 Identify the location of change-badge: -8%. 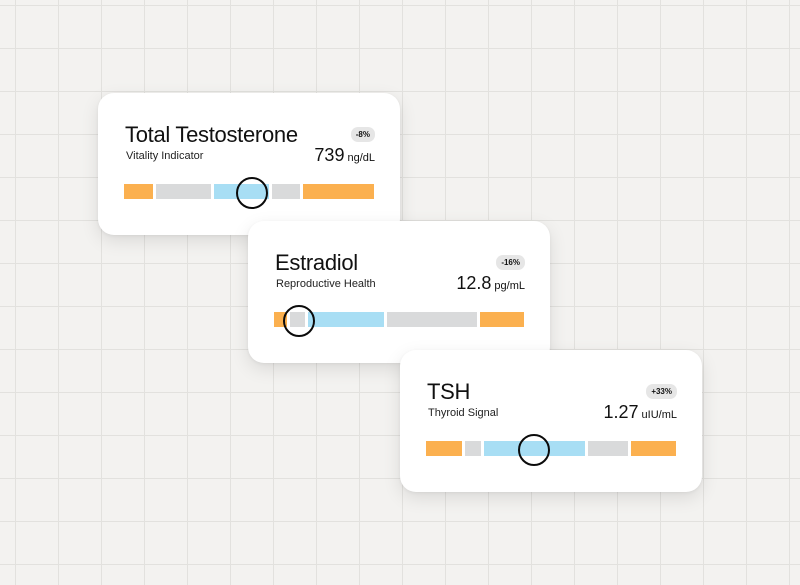
(362, 134).